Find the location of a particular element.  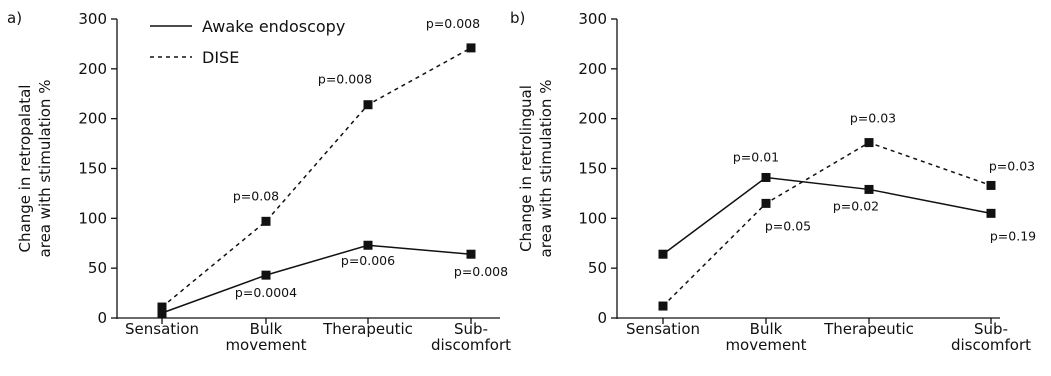

p-value-label: p=0.02 is located at coordinates (856, 205).